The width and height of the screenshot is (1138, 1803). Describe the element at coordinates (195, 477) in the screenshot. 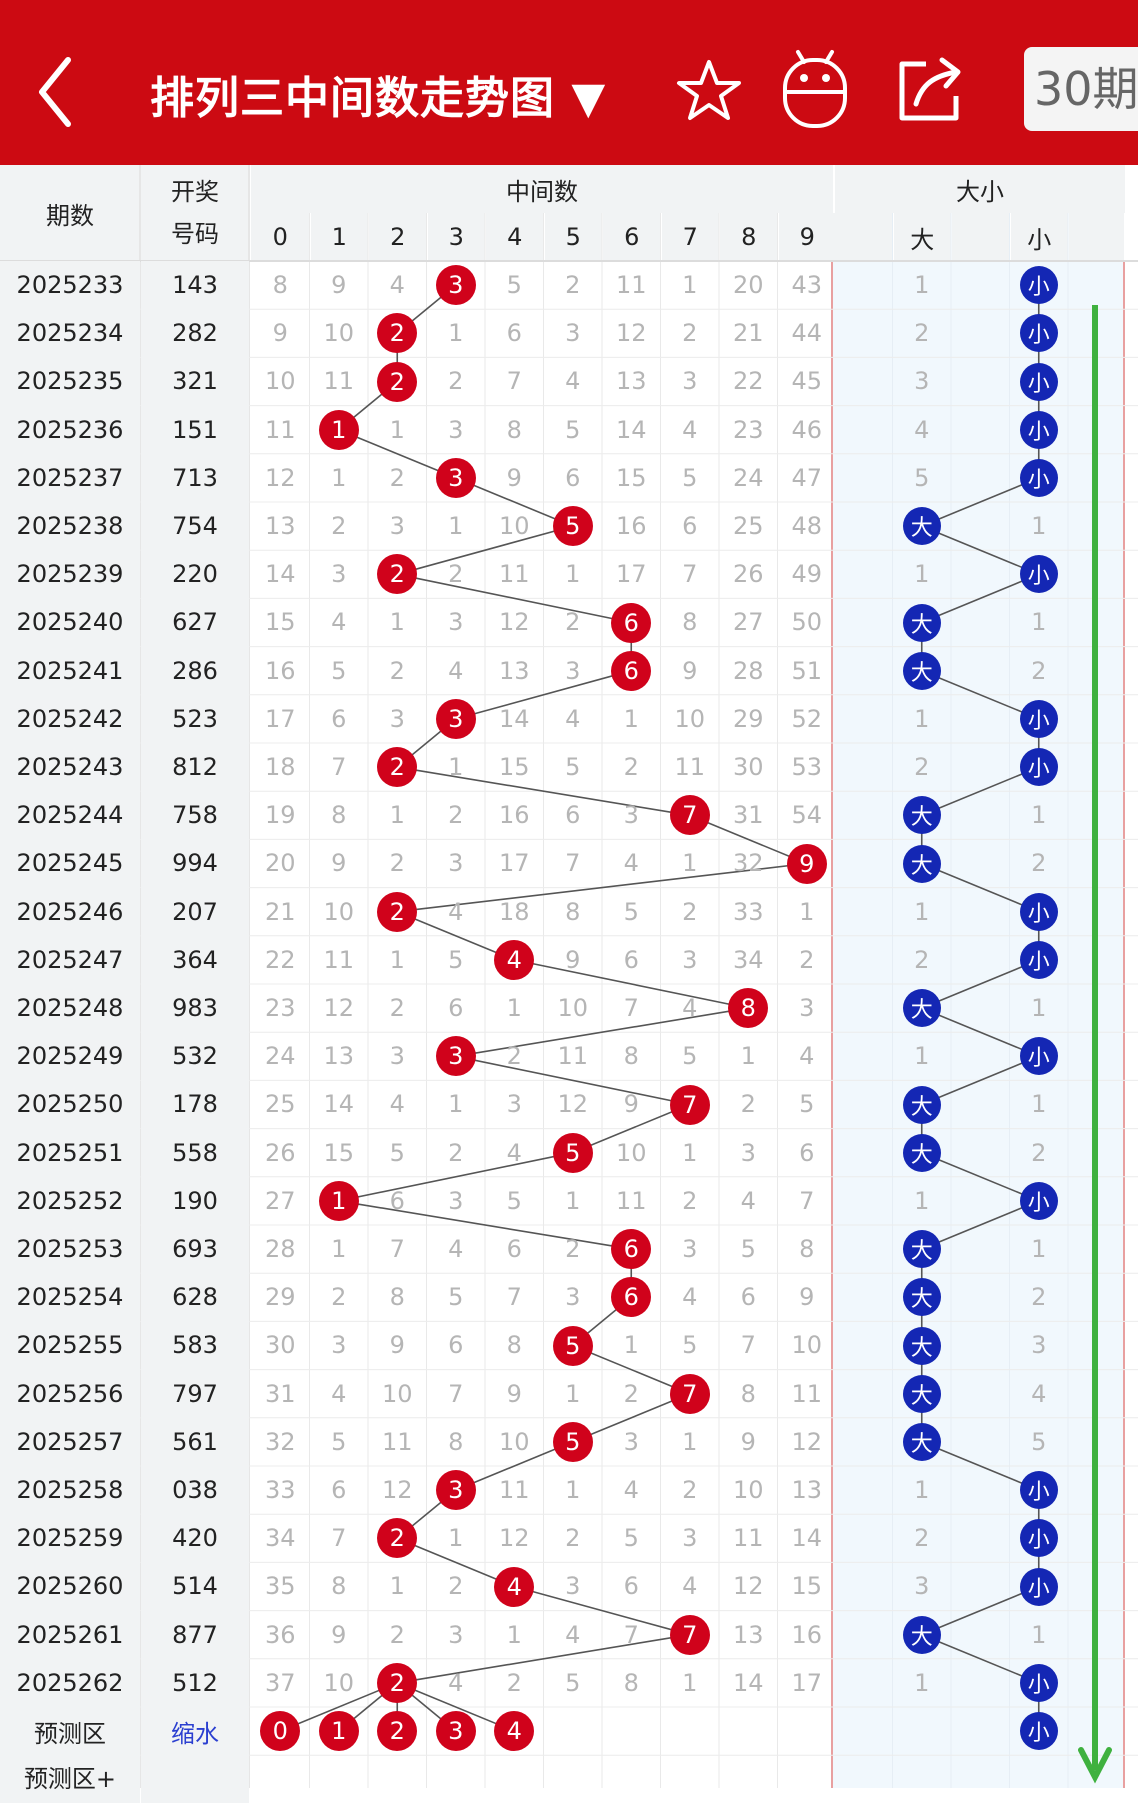

I see `draw-cell: 713` at that location.